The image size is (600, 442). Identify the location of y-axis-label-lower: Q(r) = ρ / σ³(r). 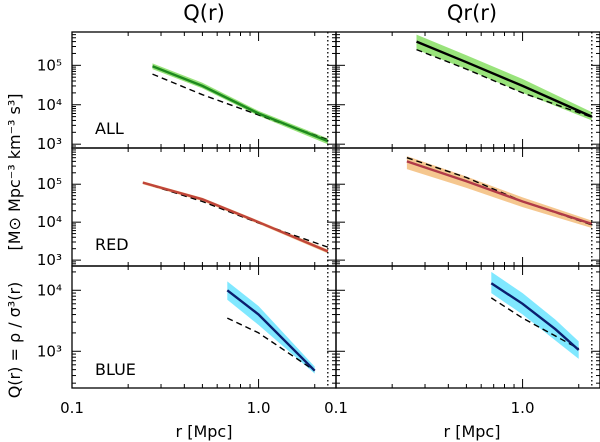
(14, 340).